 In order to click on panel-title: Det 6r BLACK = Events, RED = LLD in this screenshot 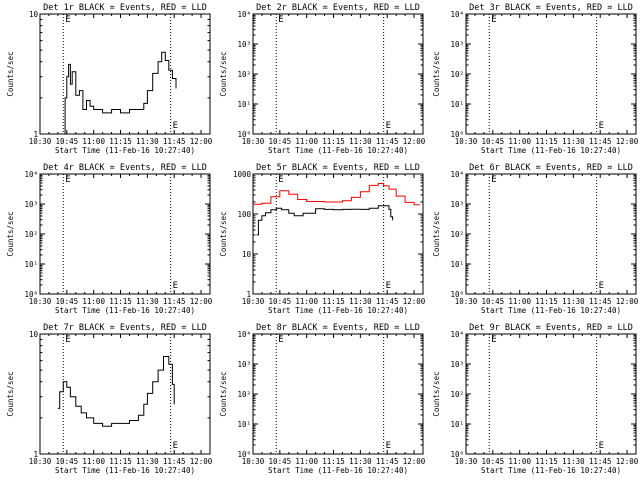, I will do `click(551, 168)`.